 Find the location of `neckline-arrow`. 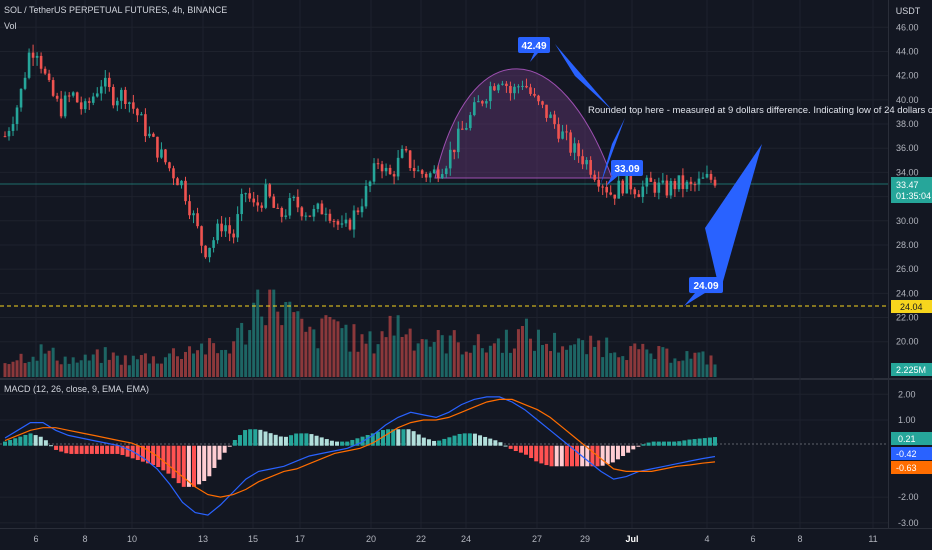

neckline-arrow is located at coordinates (612, 152).